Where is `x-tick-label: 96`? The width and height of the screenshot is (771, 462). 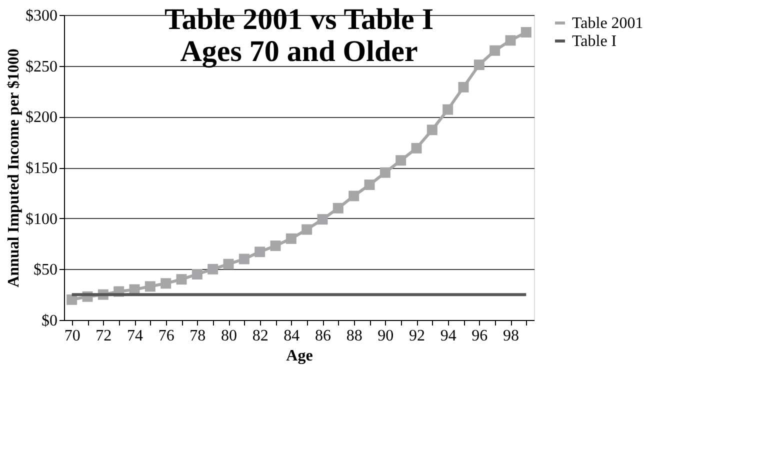 x-tick-label: 96 is located at coordinates (480, 336).